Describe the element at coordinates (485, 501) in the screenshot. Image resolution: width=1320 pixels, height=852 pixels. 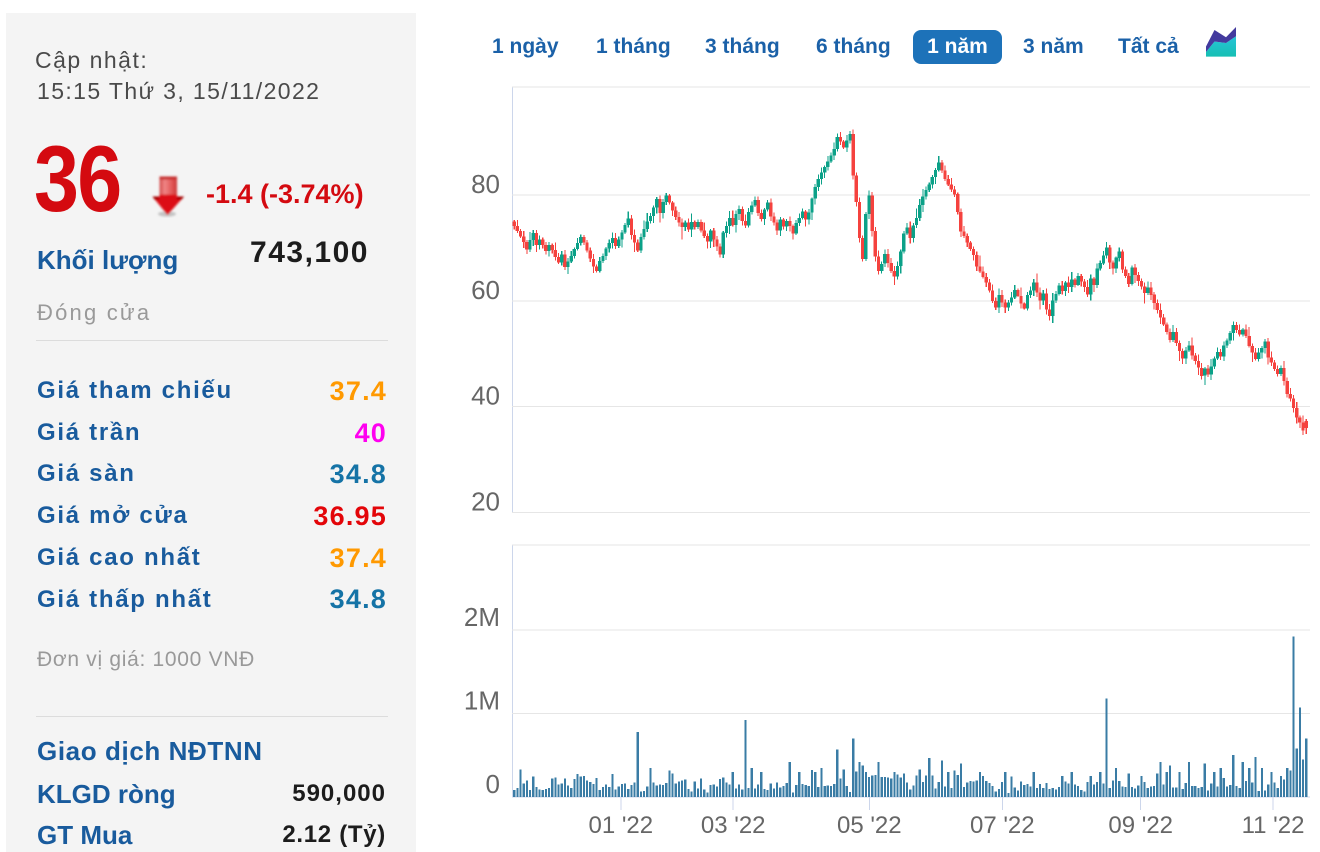
I see `svg-text: 20` at that location.